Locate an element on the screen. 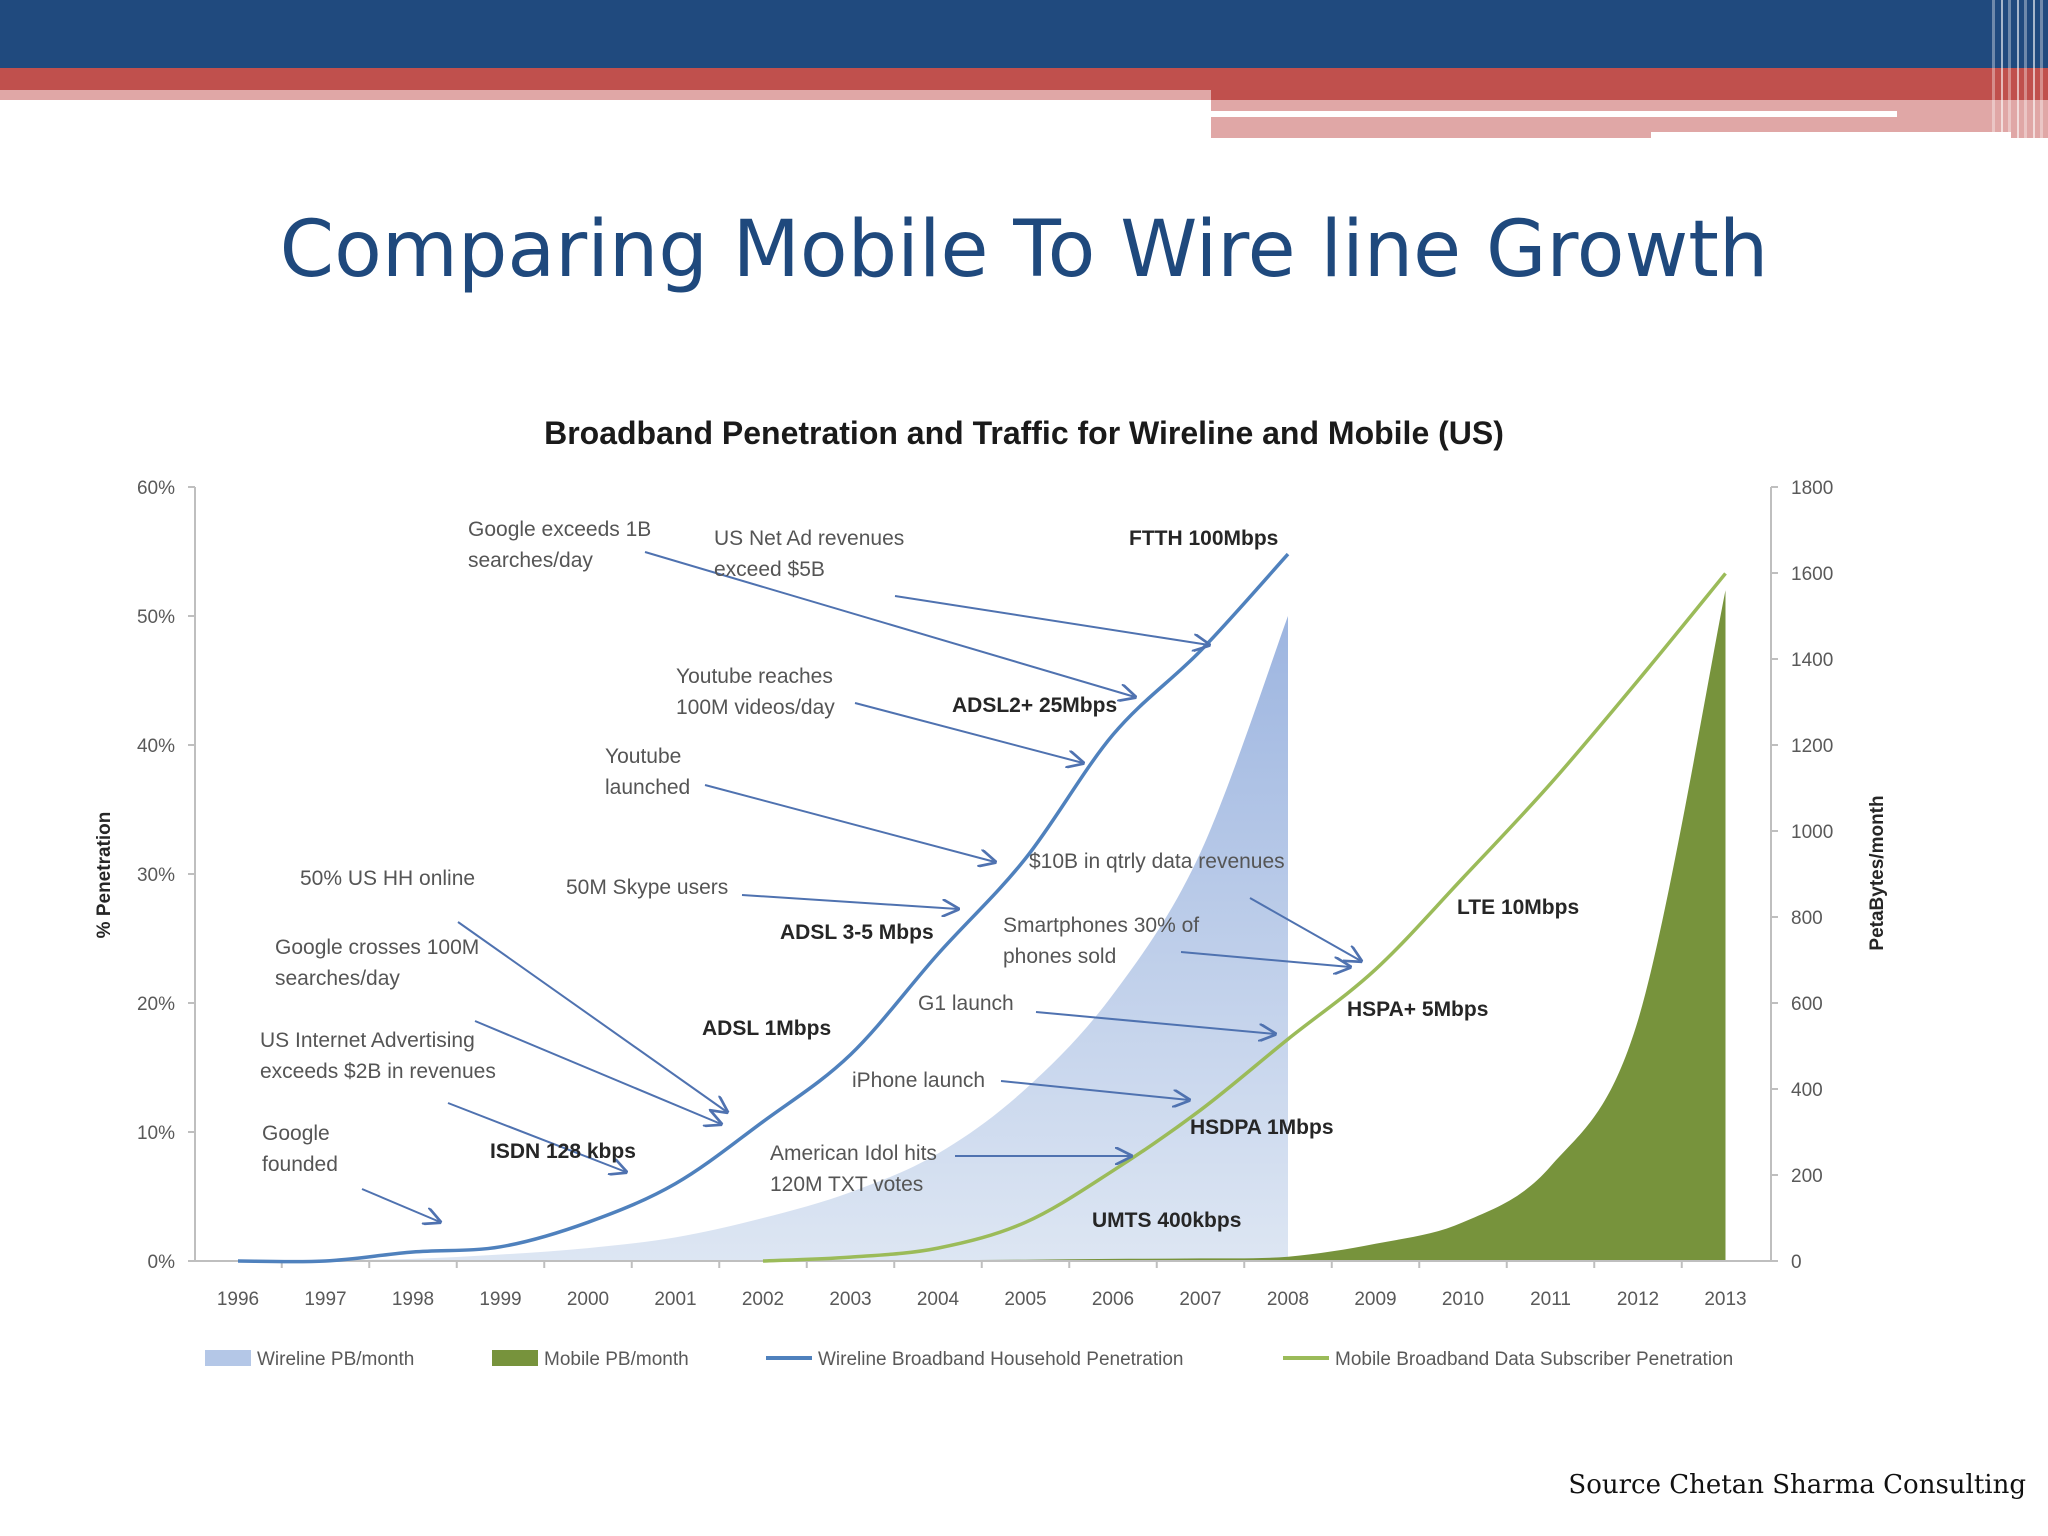 Image resolution: width=2048 pixels, height=1536 pixels. y-tick-label: 60% is located at coordinates (156, 488).